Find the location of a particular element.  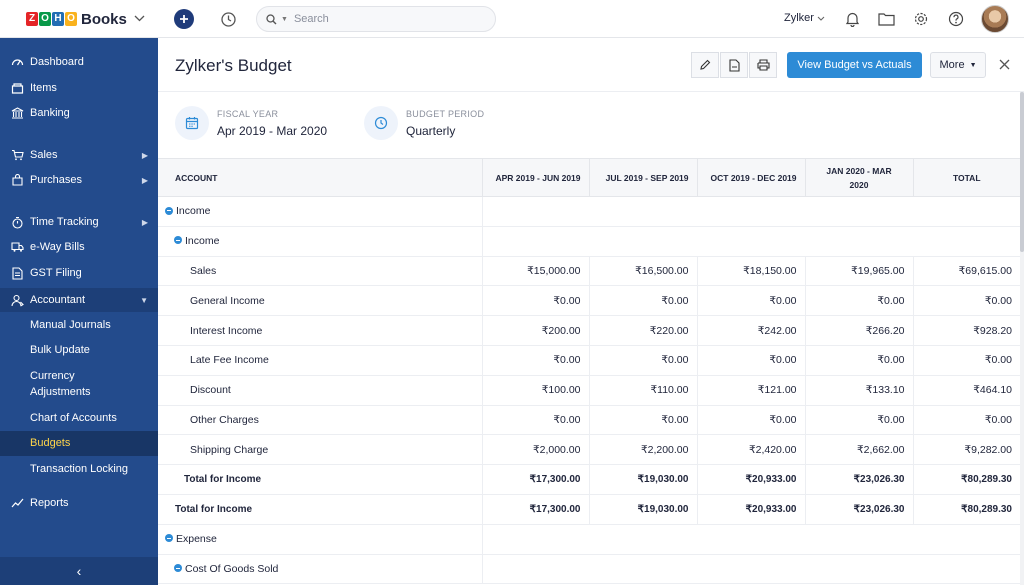

search-box: ▼ is located at coordinates (376, 19).